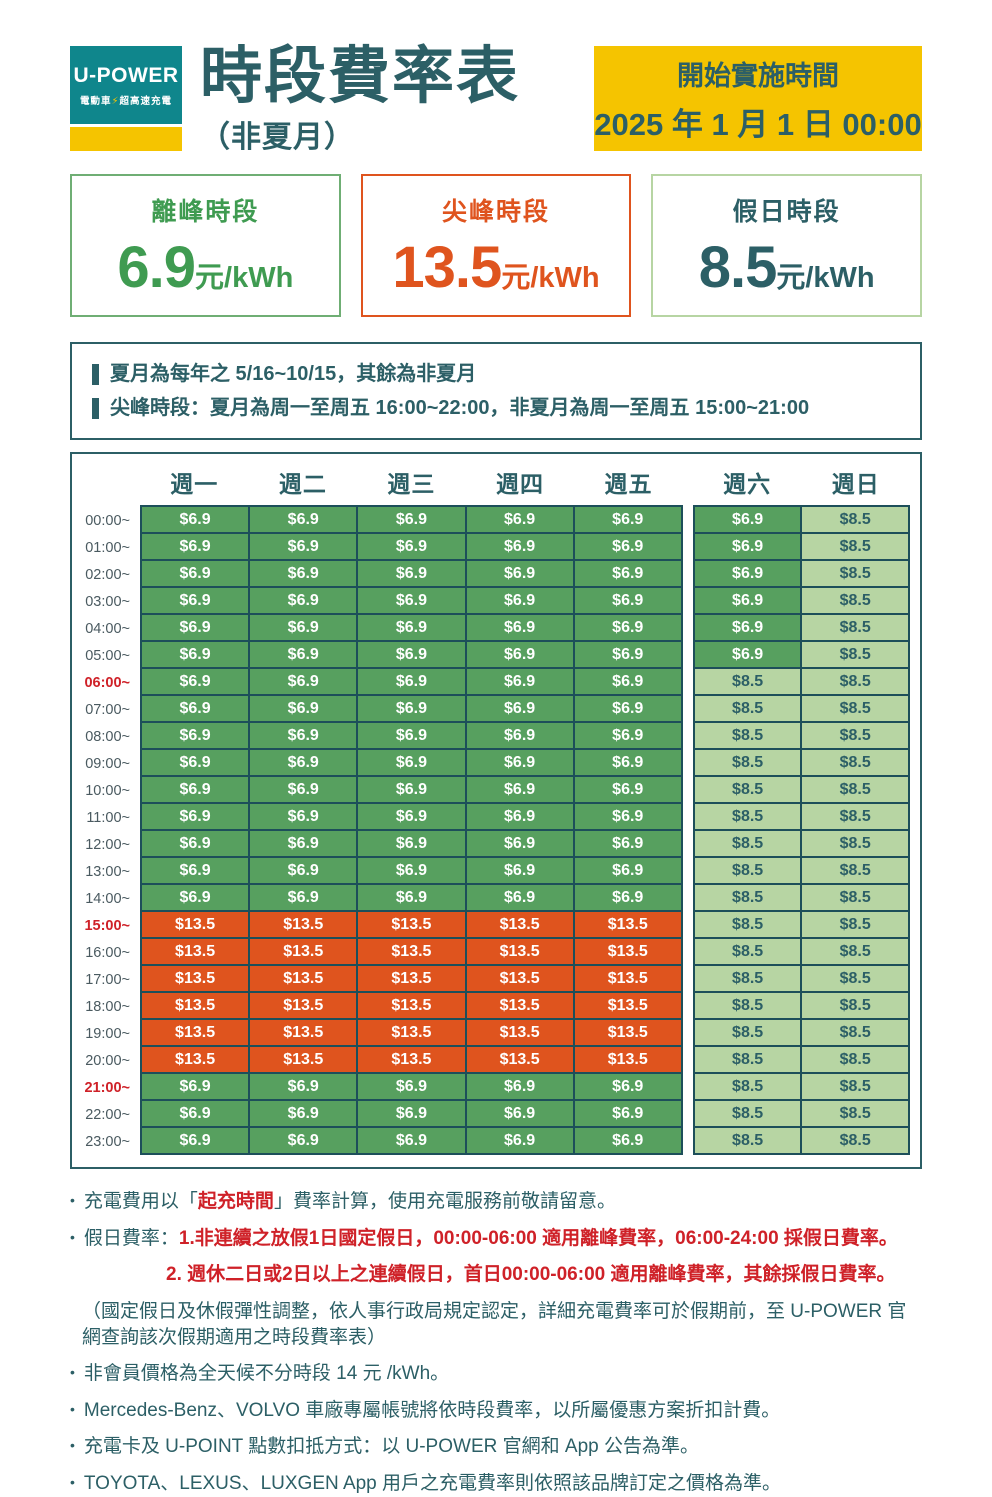  Describe the element at coordinates (411, 481) in the screenshot. I see `weekday-headers: 週一 週二 週三 週四 週五` at that location.